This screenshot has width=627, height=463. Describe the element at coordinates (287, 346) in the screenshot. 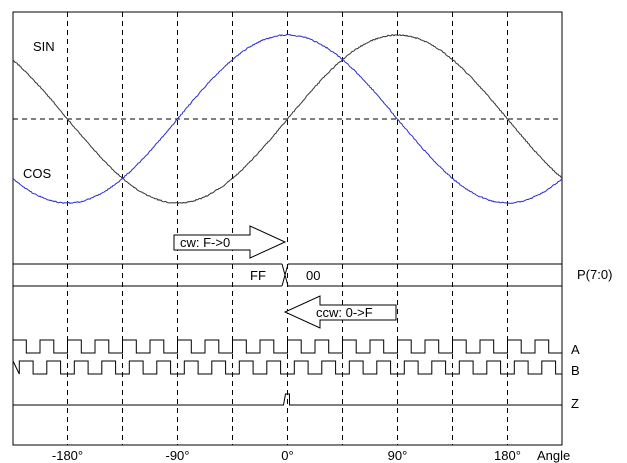

I see `signal-a-line` at that location.